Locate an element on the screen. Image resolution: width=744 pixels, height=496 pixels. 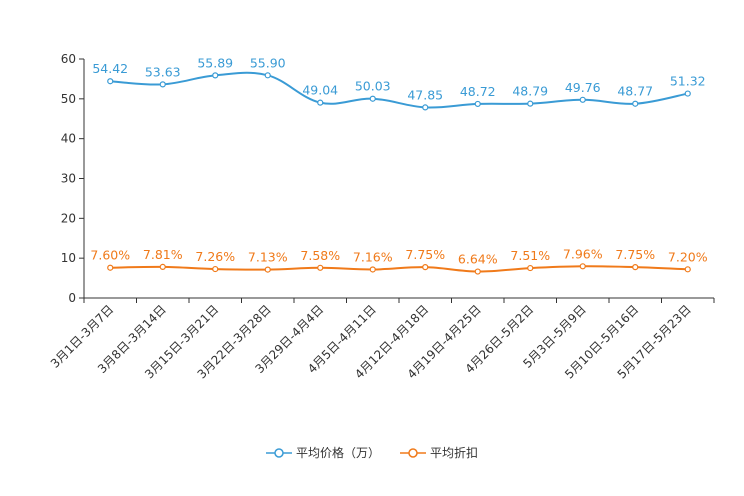
data-label-price: 48.72 is located at coordinates (478, 91).